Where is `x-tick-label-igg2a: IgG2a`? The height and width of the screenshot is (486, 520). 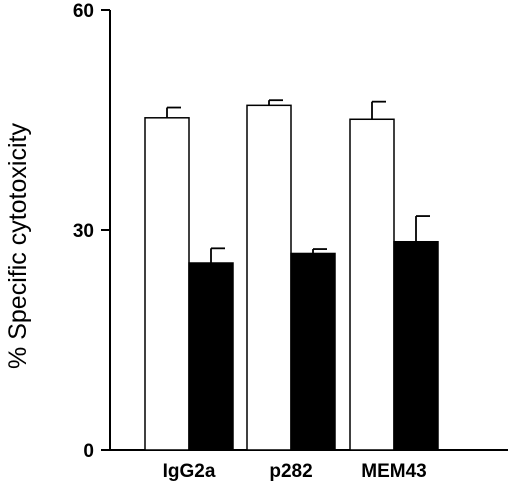
x-tick-label-igg2a: IgG2a is located at coordinates (189, 471).